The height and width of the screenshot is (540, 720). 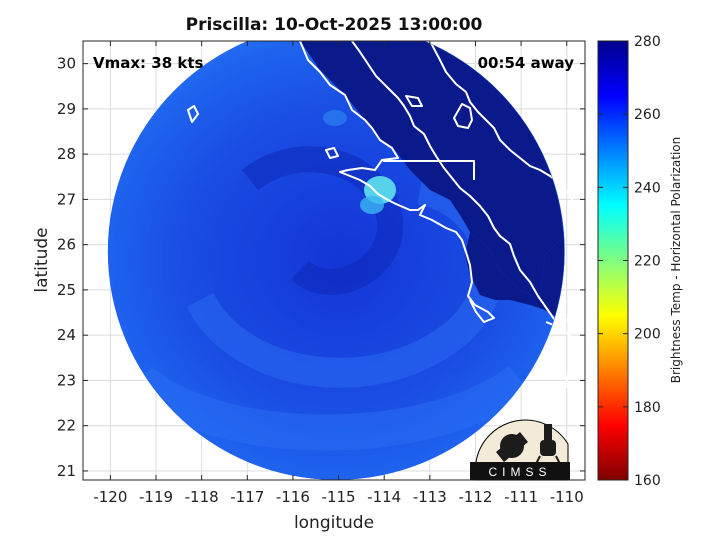 I want to click on x-tick-label: -119, so click(x=156, y=497).